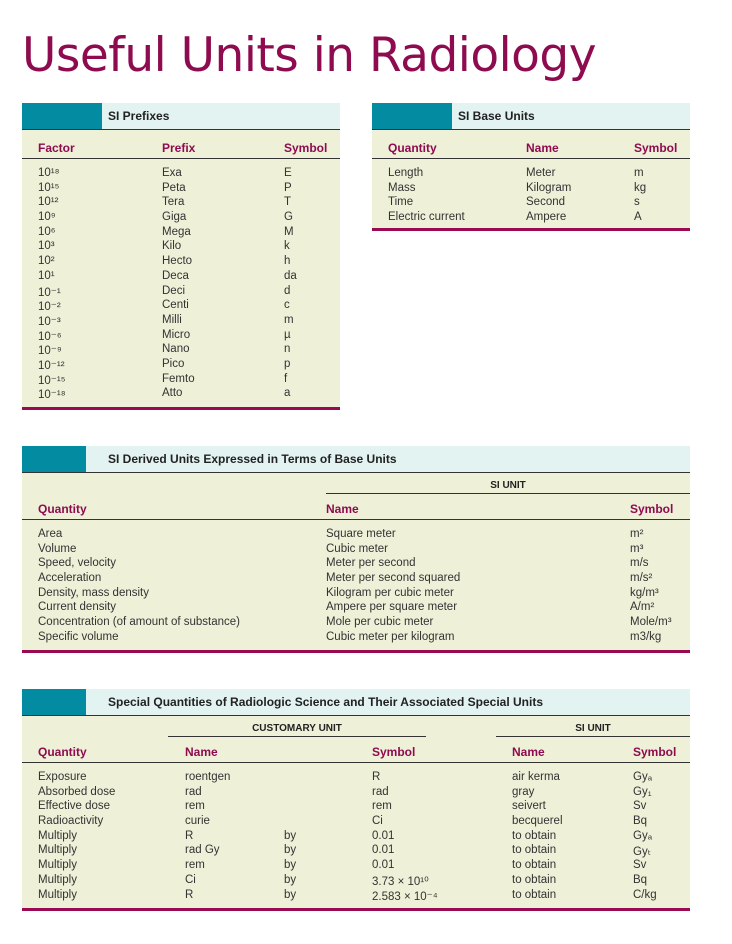  Describe the element at coordinates (172, 173) in the screenshot. I see `table-cell: Exa` at that location.